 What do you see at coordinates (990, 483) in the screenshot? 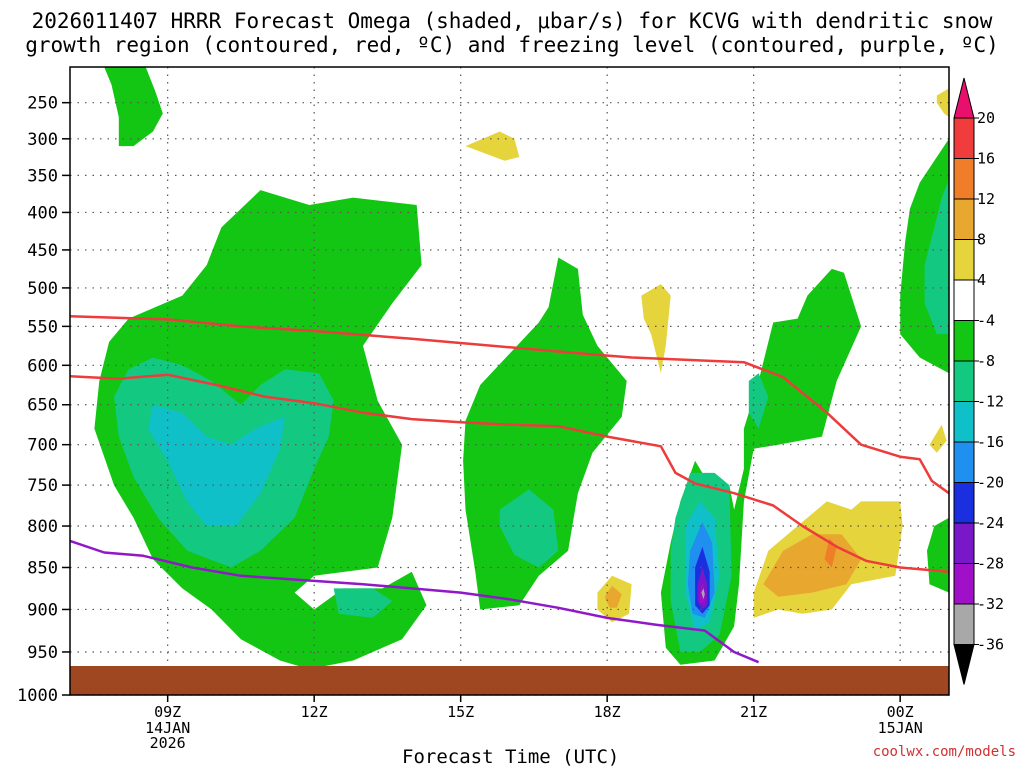
I see `colorbar-label--20: -20` at bounding box center [990, 483].